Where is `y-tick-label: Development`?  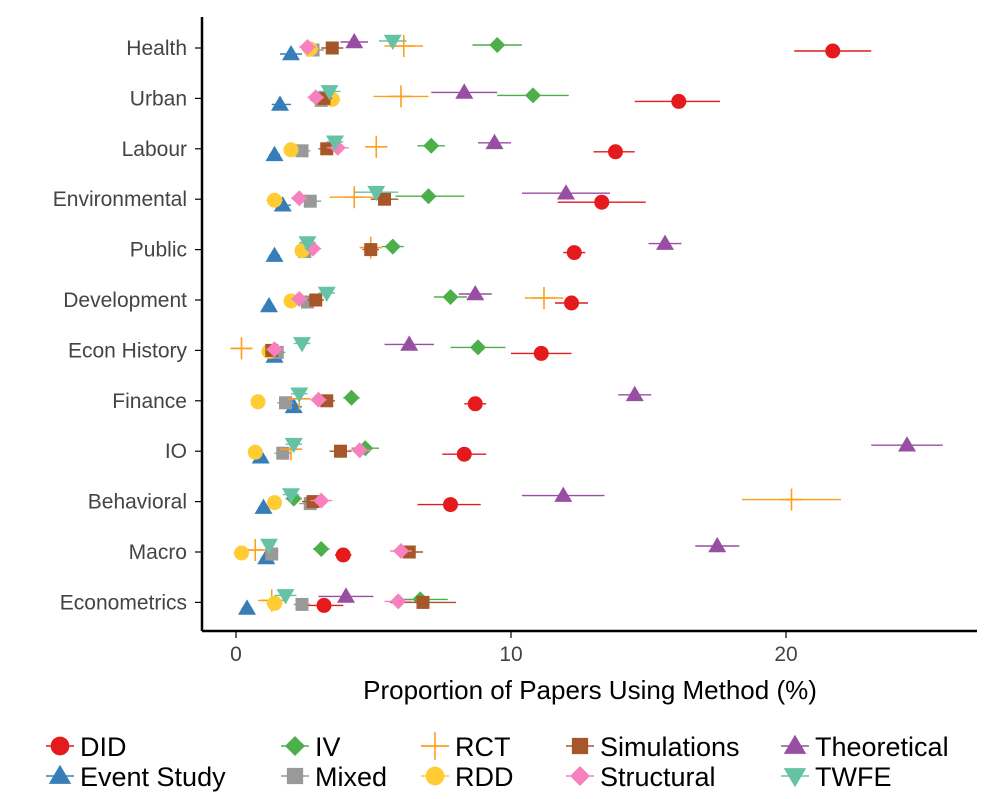 y-tick-label: Development is located at coordinates (125, 300).